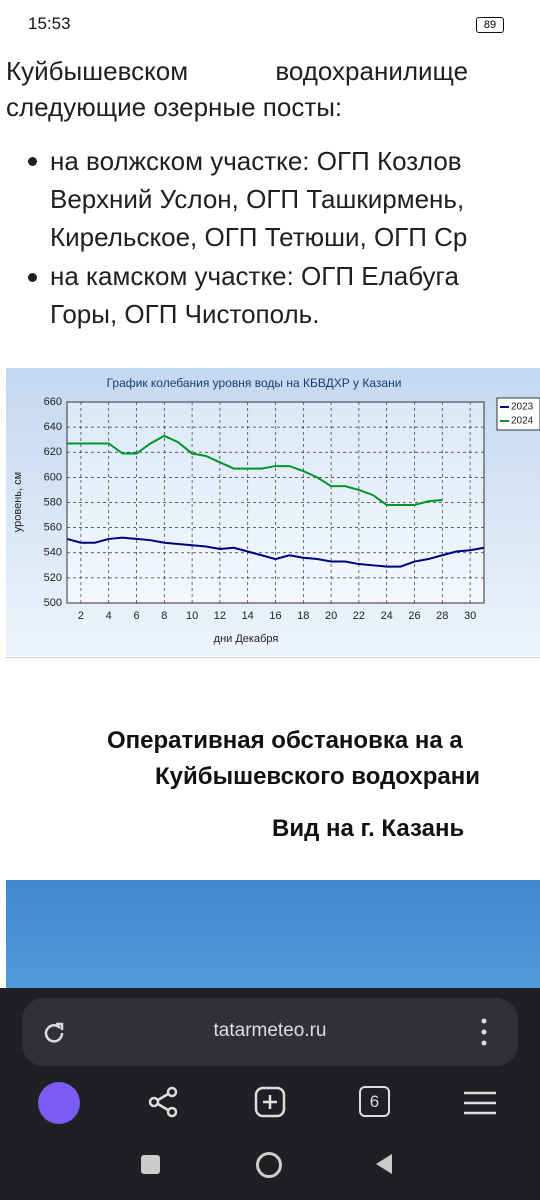  I want to click on text-line: Кирельское, ОГП Тетюши, ОГП Ср, so click(259, 237).